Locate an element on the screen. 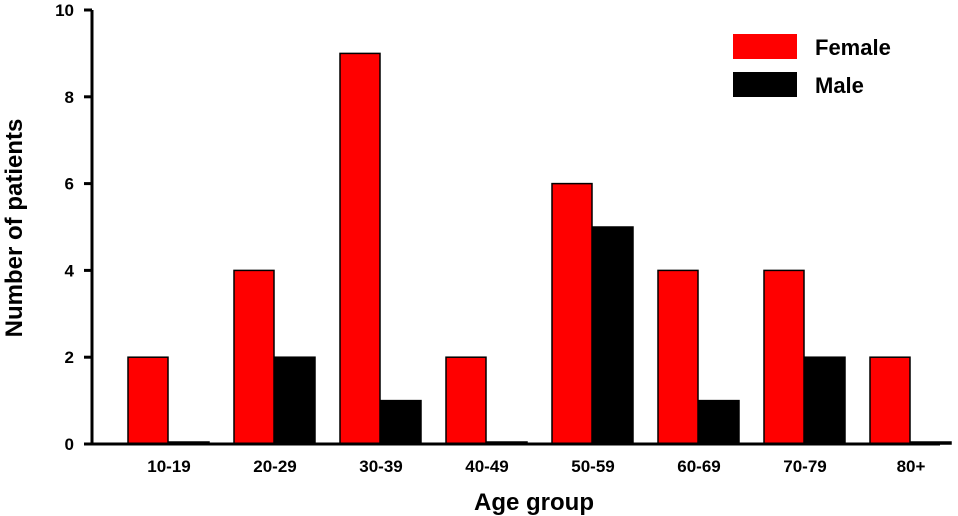 This screenshot has width=958, height=516. x-axis: 10-19 20-29 30-39 40-49 50-59 60-69 70-79 80+ is located at coordinates (515, 459).